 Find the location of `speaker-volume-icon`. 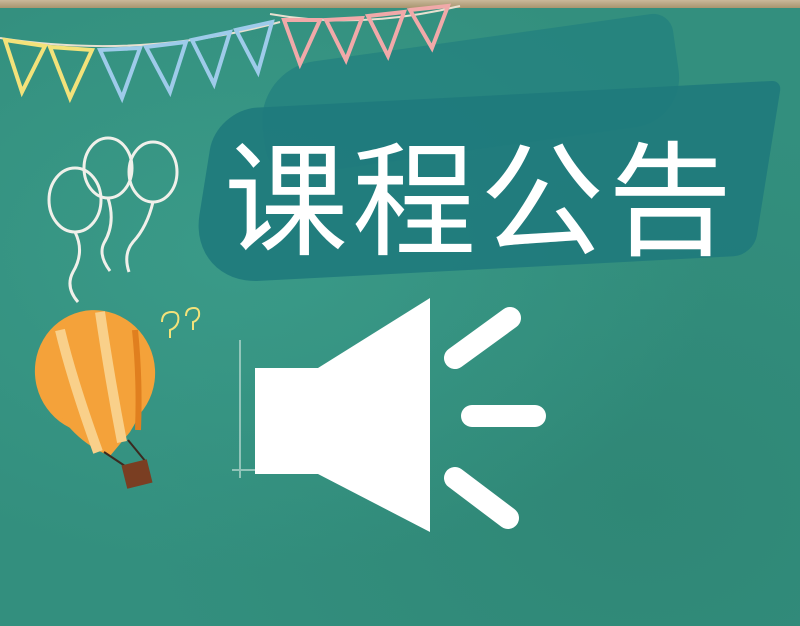

speaker-volume-icon is located at coordinates (400, 415).